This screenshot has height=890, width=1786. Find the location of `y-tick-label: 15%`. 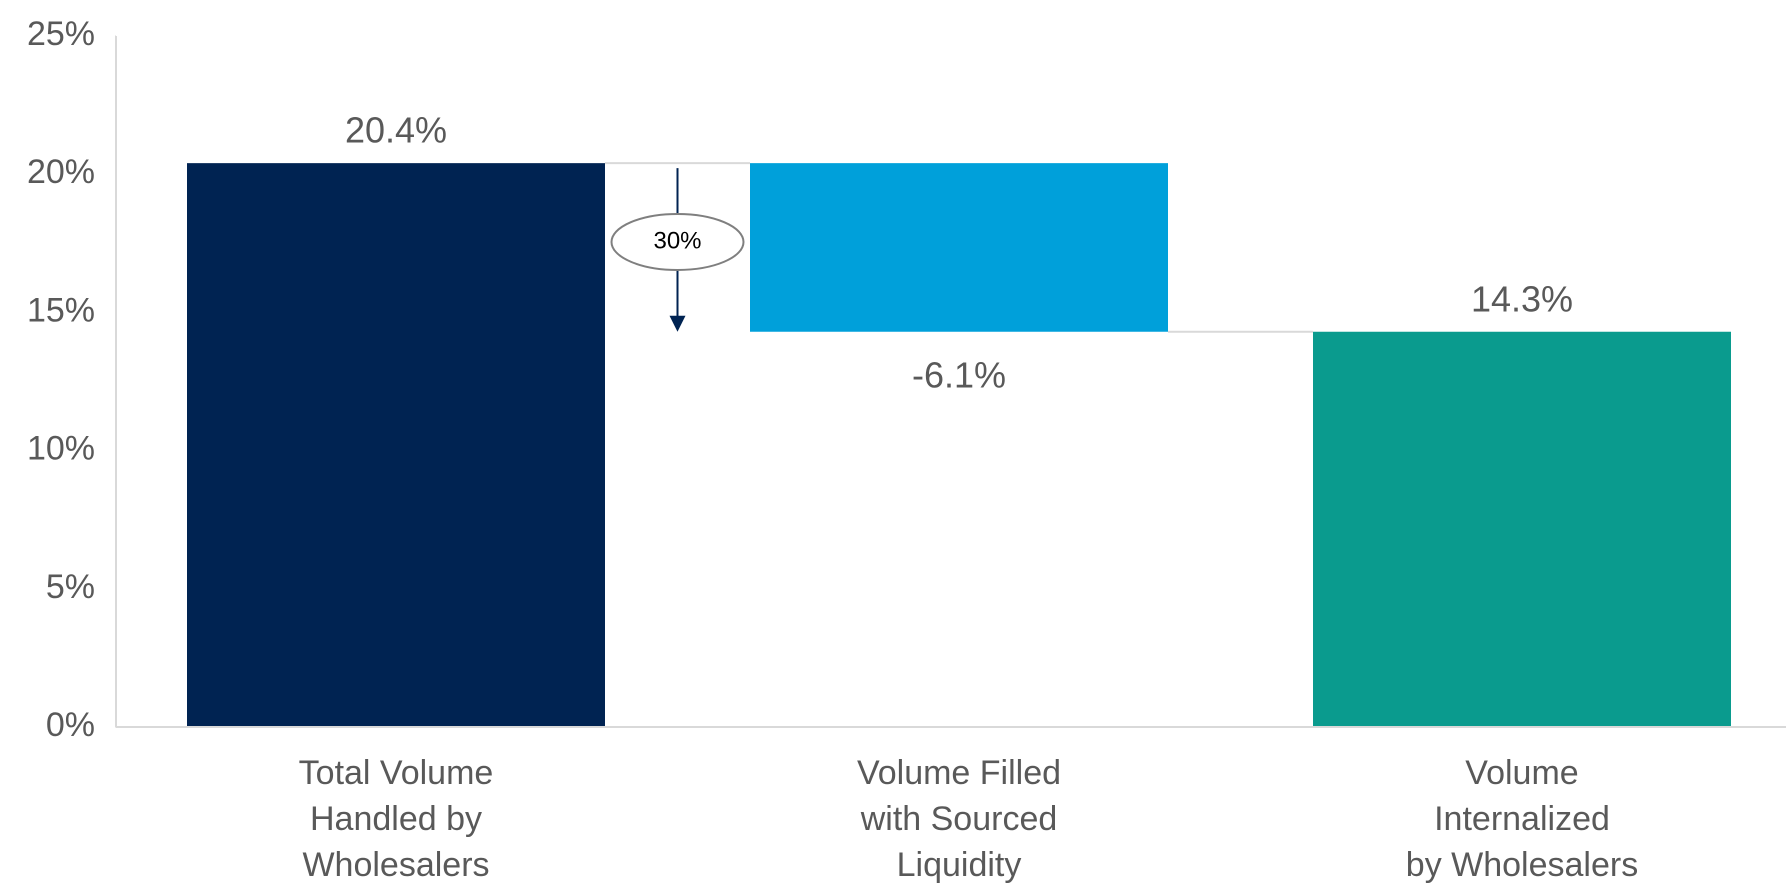

y-tick-label: 15% is located at coordinates (61, 310).